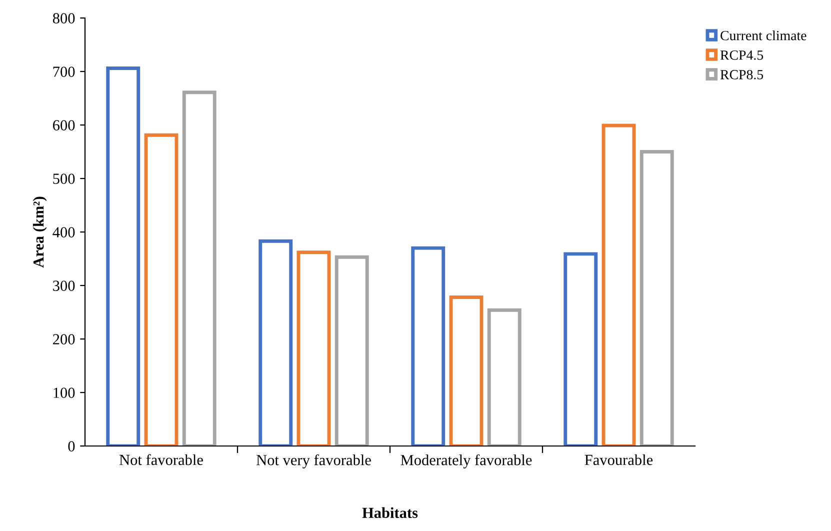 This screenshot has height=531, width=831. I want to click on legend-label: RCP8.5, so click(742, 75).